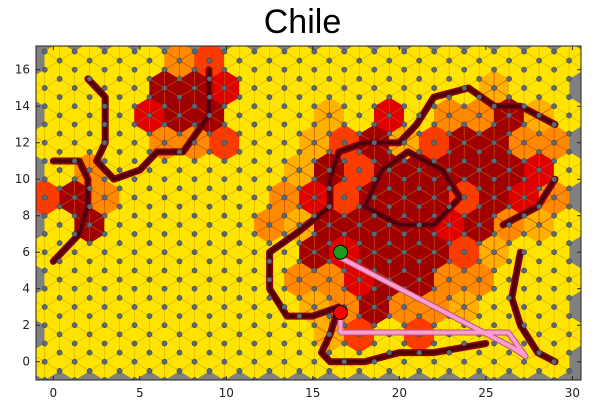 This screenshot has height=409, width=605. I want to click on y-tick-label: 6, so click(26, 252).